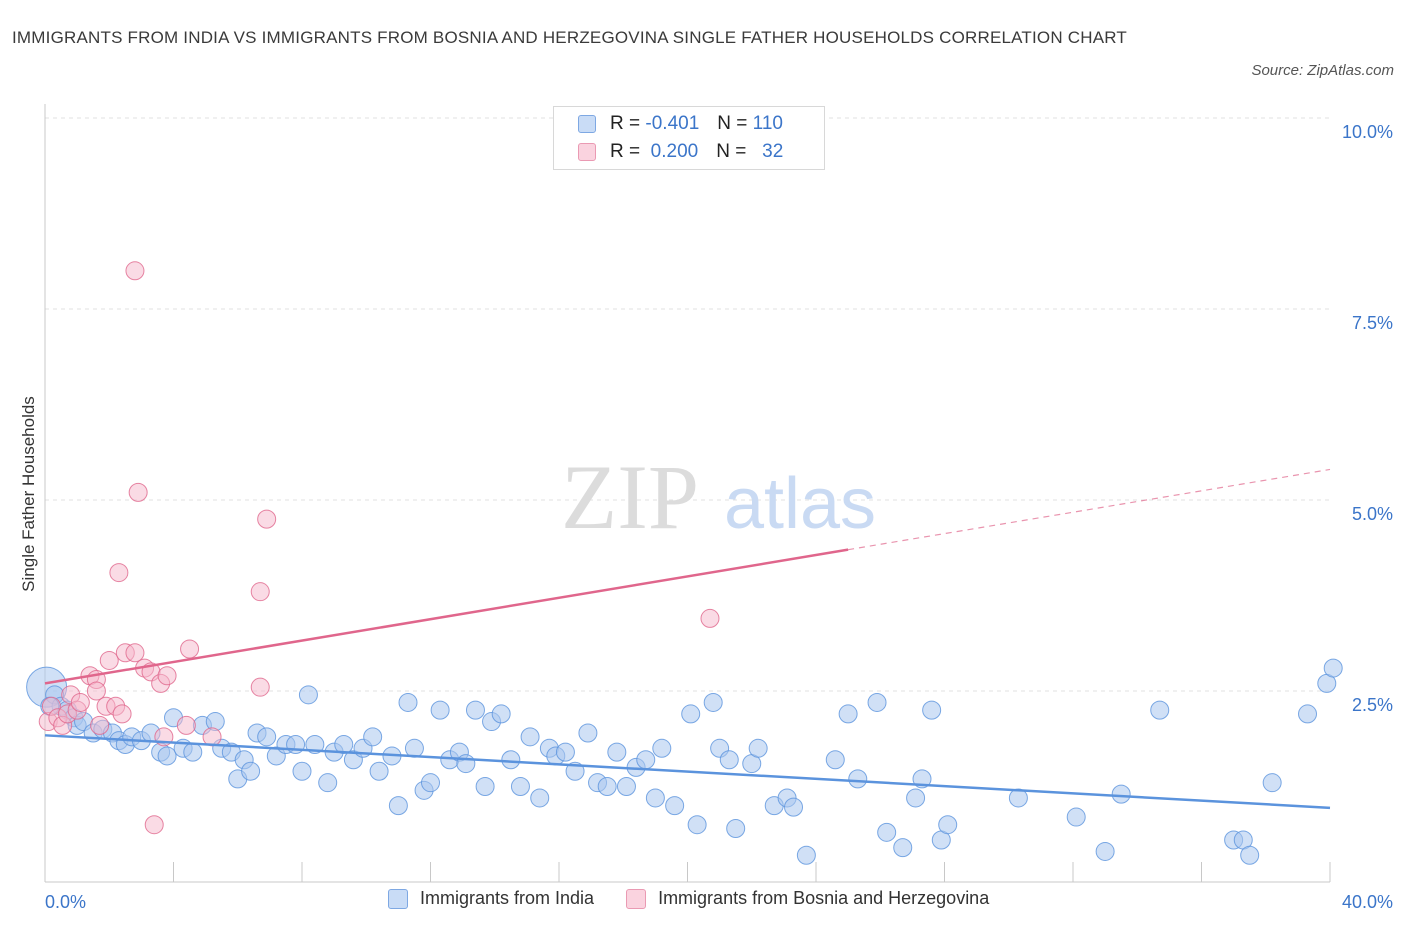 This screenshot has height=930, width=1406. What do you see at coordinates (1367, 132) in the screenshot?
I see `y-tick-label: 10.0%` at bounding box center [1367, 132].